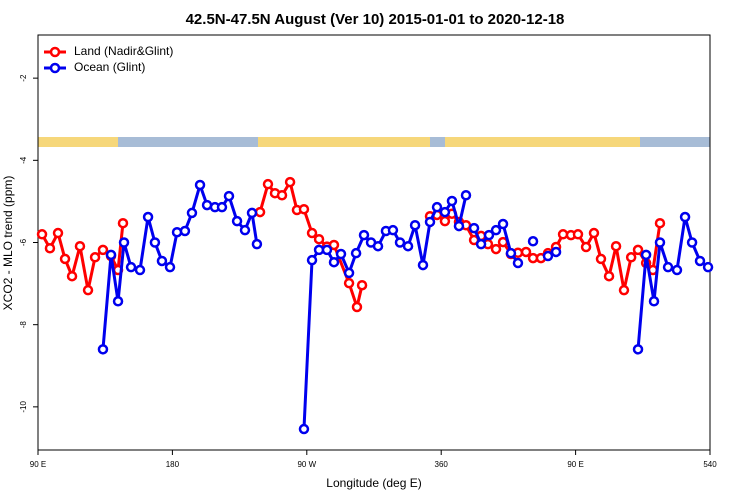 This screenshot has width=750, height=500. I want to click on x-tick-label: 540, so click(710, 464).